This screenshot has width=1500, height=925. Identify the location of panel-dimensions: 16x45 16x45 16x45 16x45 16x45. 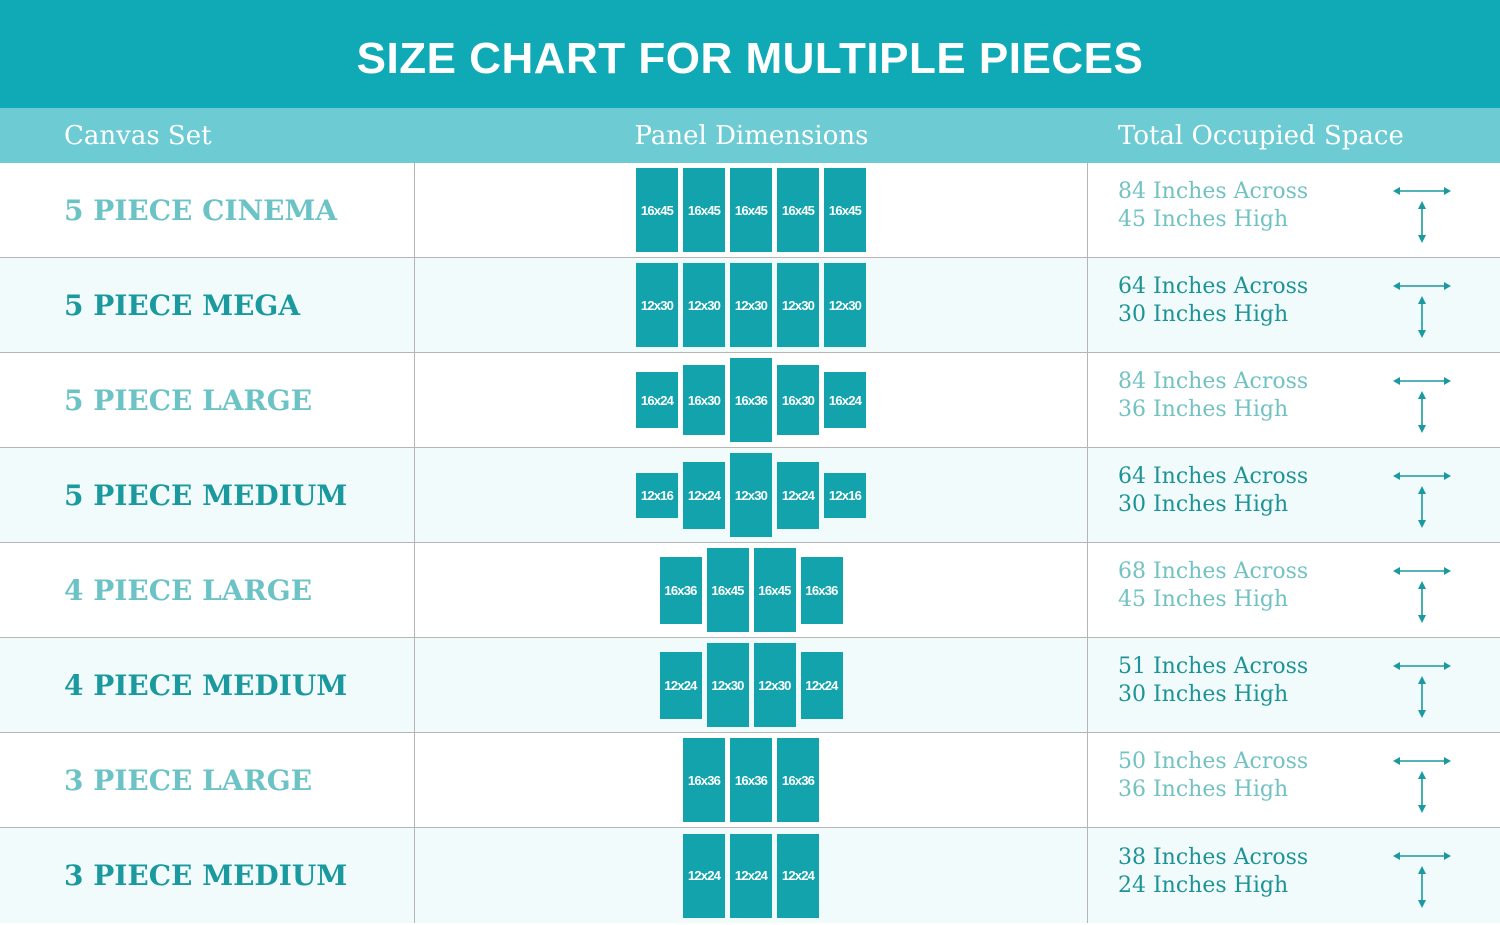
(751, 210).